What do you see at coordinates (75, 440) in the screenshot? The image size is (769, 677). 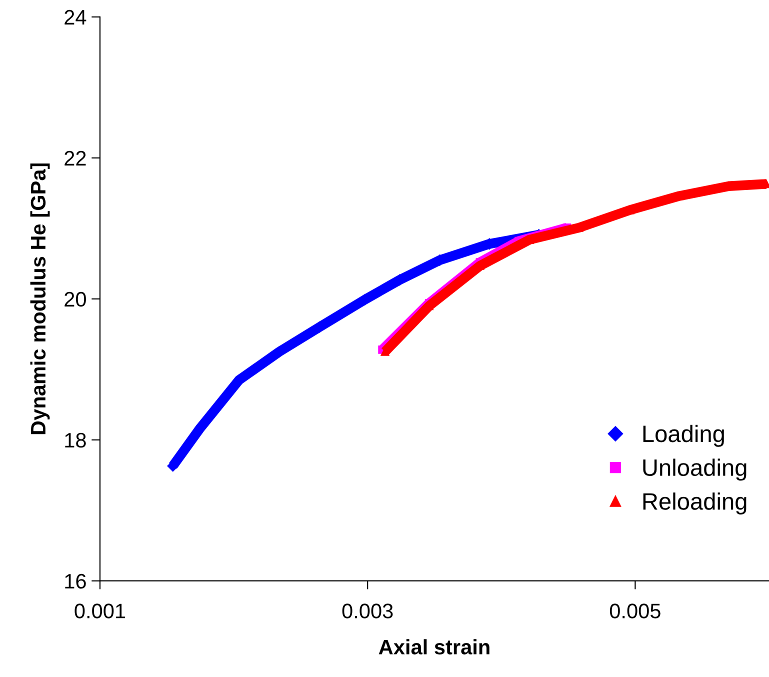 I see `y-tick-label: 18` at bounding box center [75, 440].